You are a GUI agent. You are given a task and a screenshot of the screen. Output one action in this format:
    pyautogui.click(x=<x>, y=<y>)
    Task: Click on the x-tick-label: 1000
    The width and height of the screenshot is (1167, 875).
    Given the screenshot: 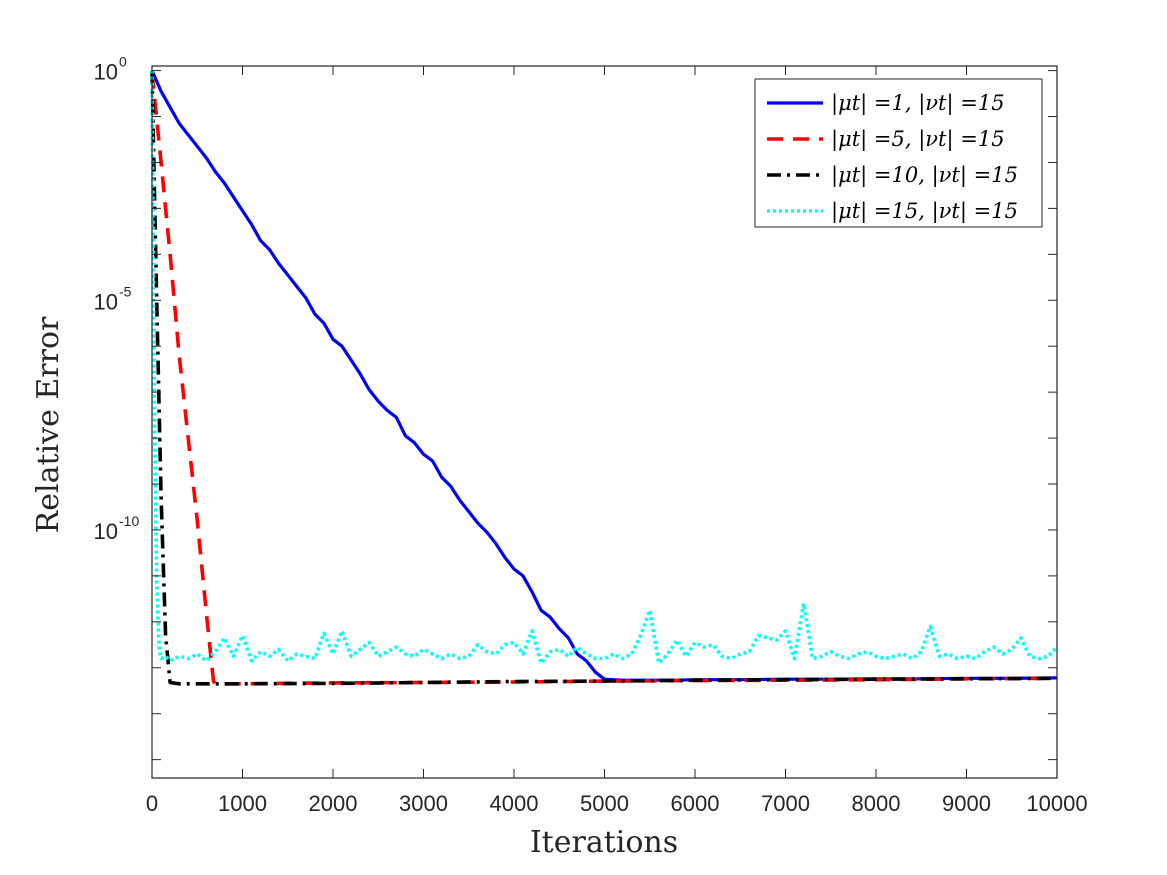 What is the action you would take?
    pyautogui.click(x=242, y=803)
    